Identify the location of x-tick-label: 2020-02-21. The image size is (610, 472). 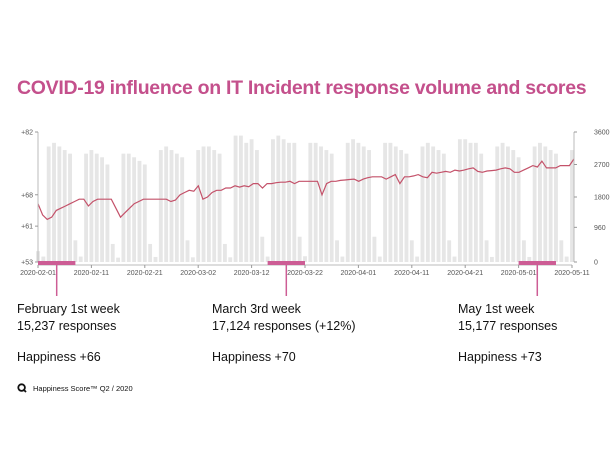
(145, 273).